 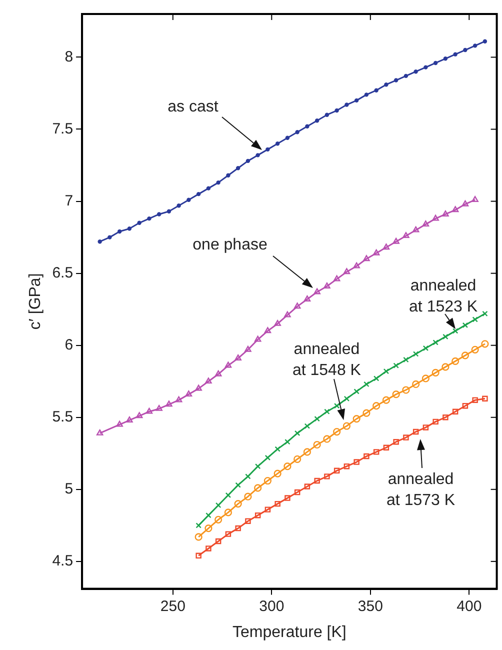 I want to click on x-tick-label: 350, so click(x=370, y=606).